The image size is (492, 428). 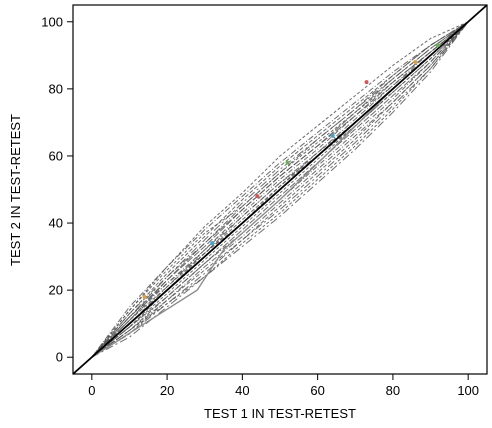 I want to click on x-tick-label: 80, so click(x=393, y=390).